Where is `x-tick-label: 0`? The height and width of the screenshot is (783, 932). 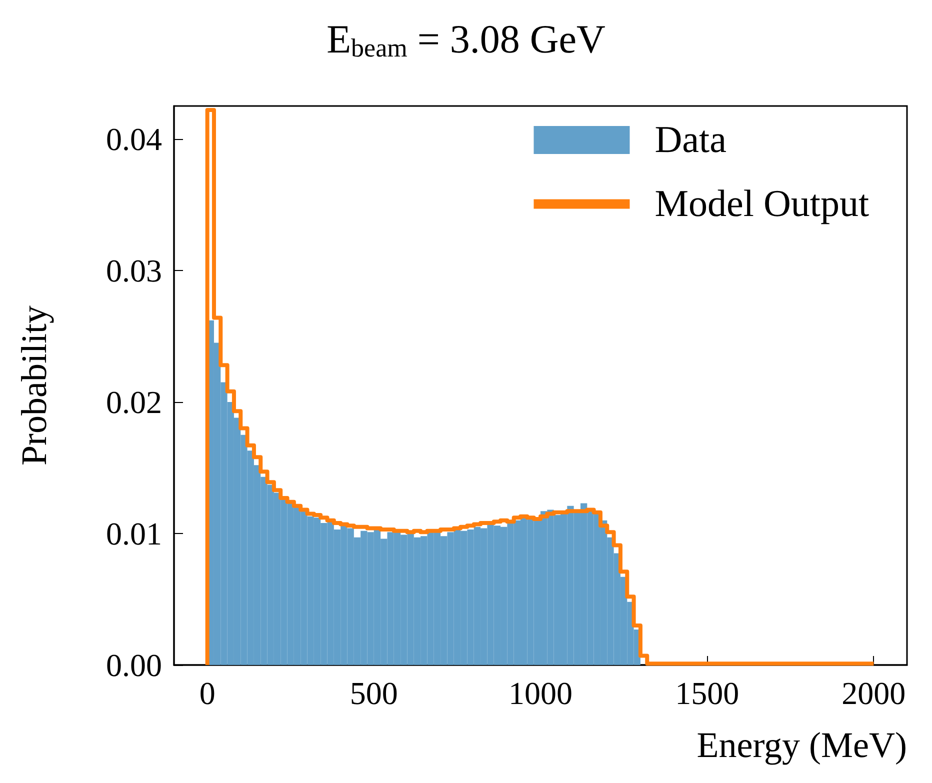 x-tick-label: 0 is located at coordinates (207, 693).